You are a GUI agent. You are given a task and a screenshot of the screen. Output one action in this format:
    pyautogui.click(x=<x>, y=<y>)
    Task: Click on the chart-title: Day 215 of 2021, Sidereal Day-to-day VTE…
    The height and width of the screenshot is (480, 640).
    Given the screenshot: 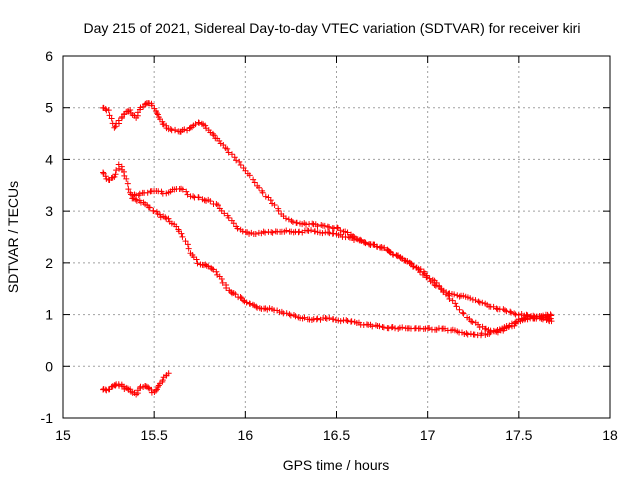 What is the action you would take?
    pyautogui.click(x=332, y=28)
    